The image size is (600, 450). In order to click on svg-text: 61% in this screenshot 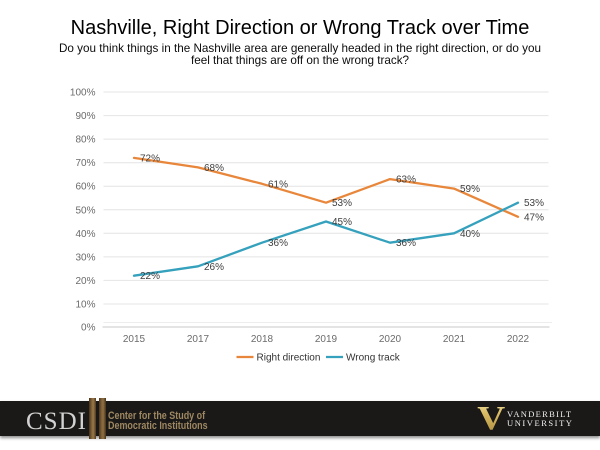, I will do `click(278, 184)`.